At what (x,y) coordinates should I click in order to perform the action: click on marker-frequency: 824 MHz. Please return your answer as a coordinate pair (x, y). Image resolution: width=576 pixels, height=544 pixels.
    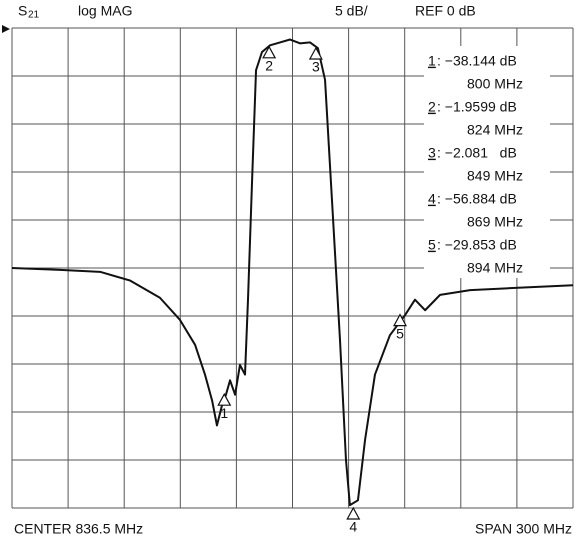
    Looking at the image, I should click on (495, 130).